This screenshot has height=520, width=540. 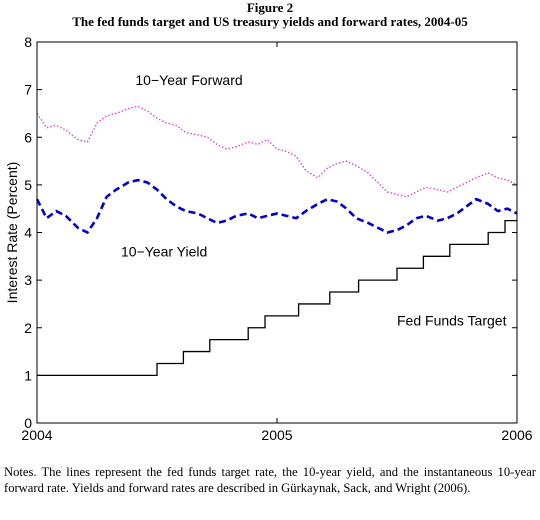 What do you see at coordinates (28, 90) in the screenshot?
I see `y-tick-label: 7` at bounding box center [28, 90].